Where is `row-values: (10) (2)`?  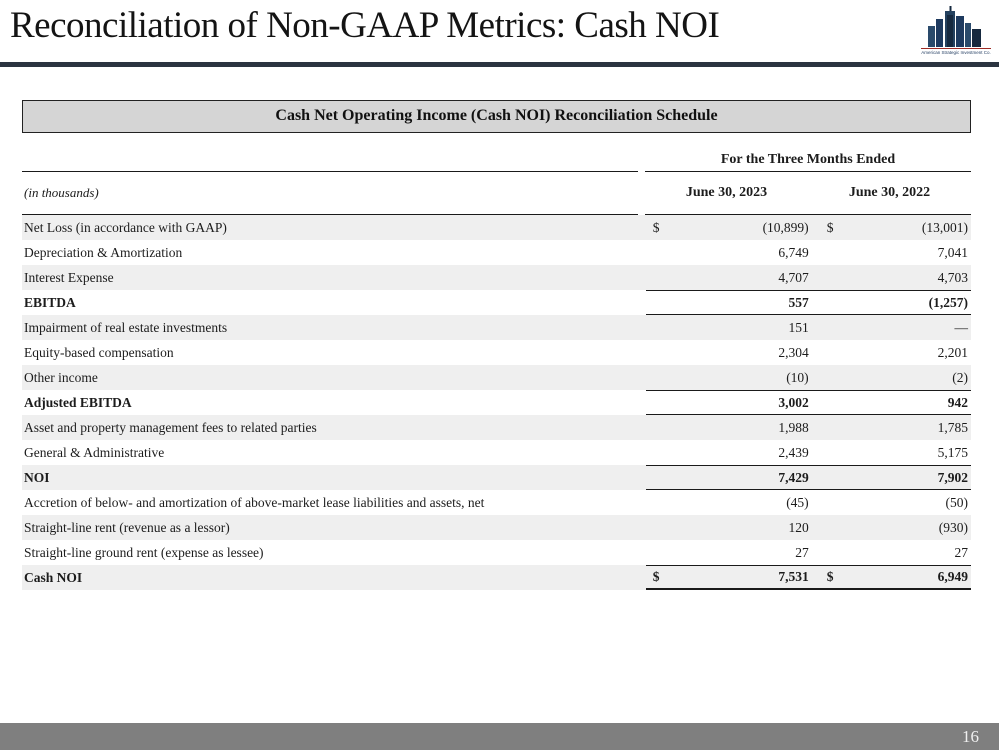 row-values: (10) (2) is located at coordinates (808, 377).